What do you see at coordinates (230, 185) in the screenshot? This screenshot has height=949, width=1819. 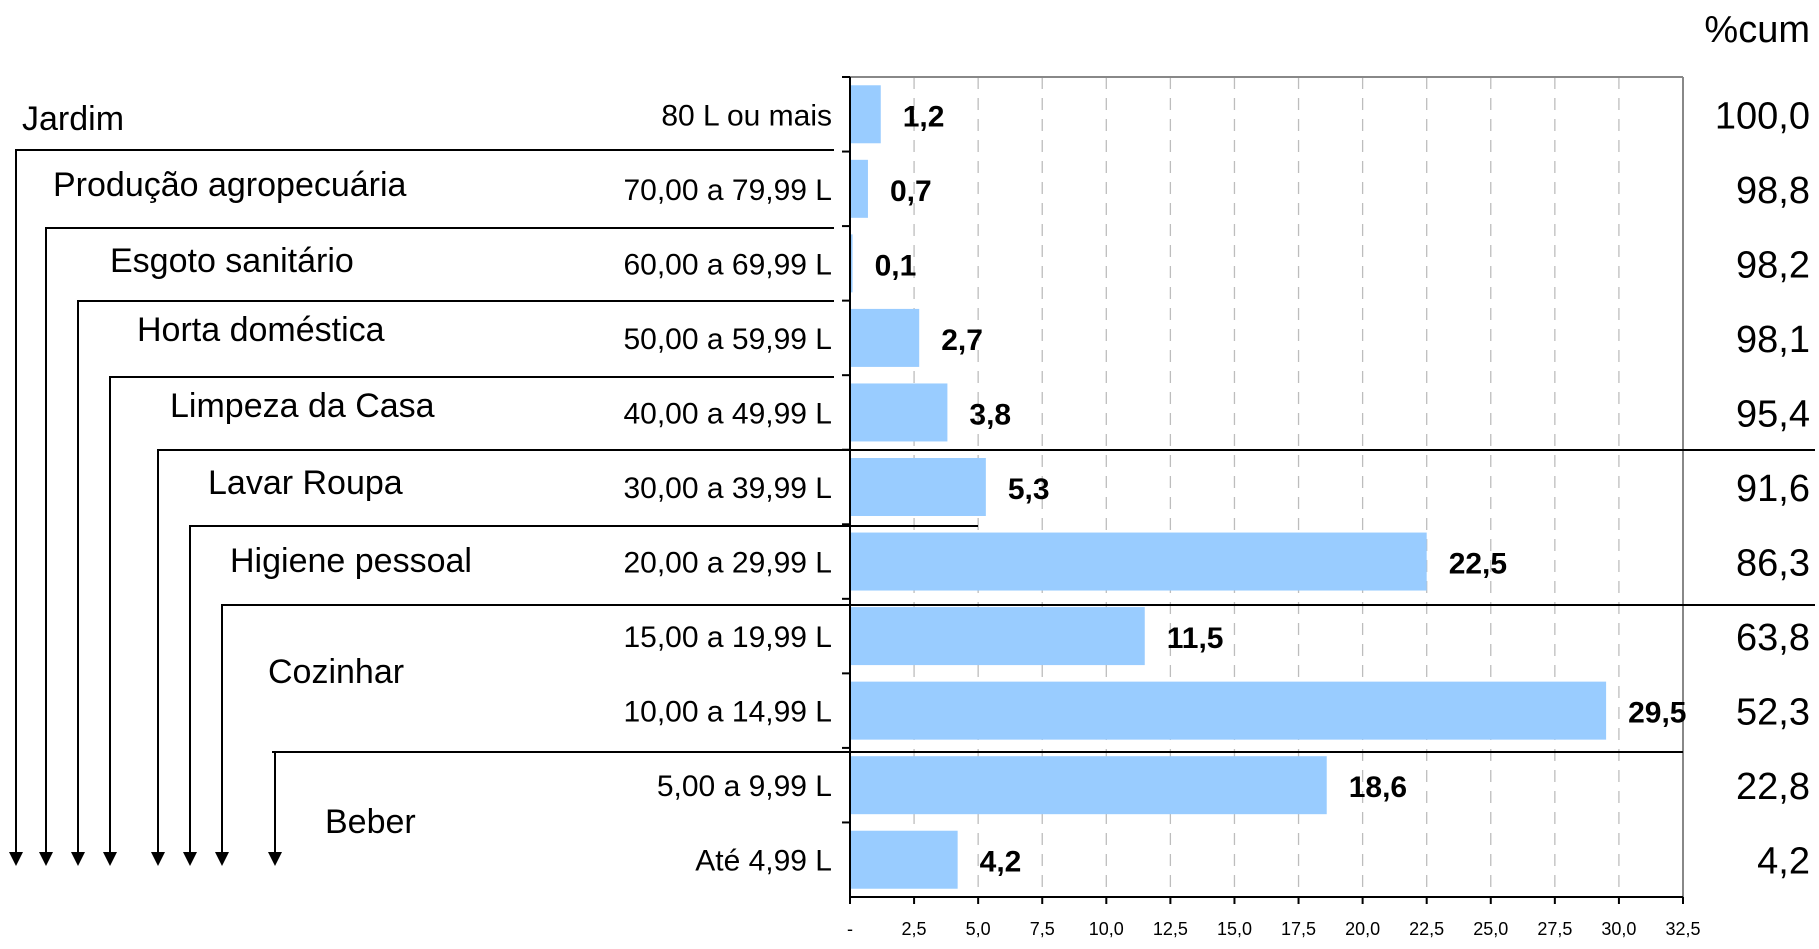 I see `use-label-producao: Produção agropecuária` at bounding box center [230, 185].